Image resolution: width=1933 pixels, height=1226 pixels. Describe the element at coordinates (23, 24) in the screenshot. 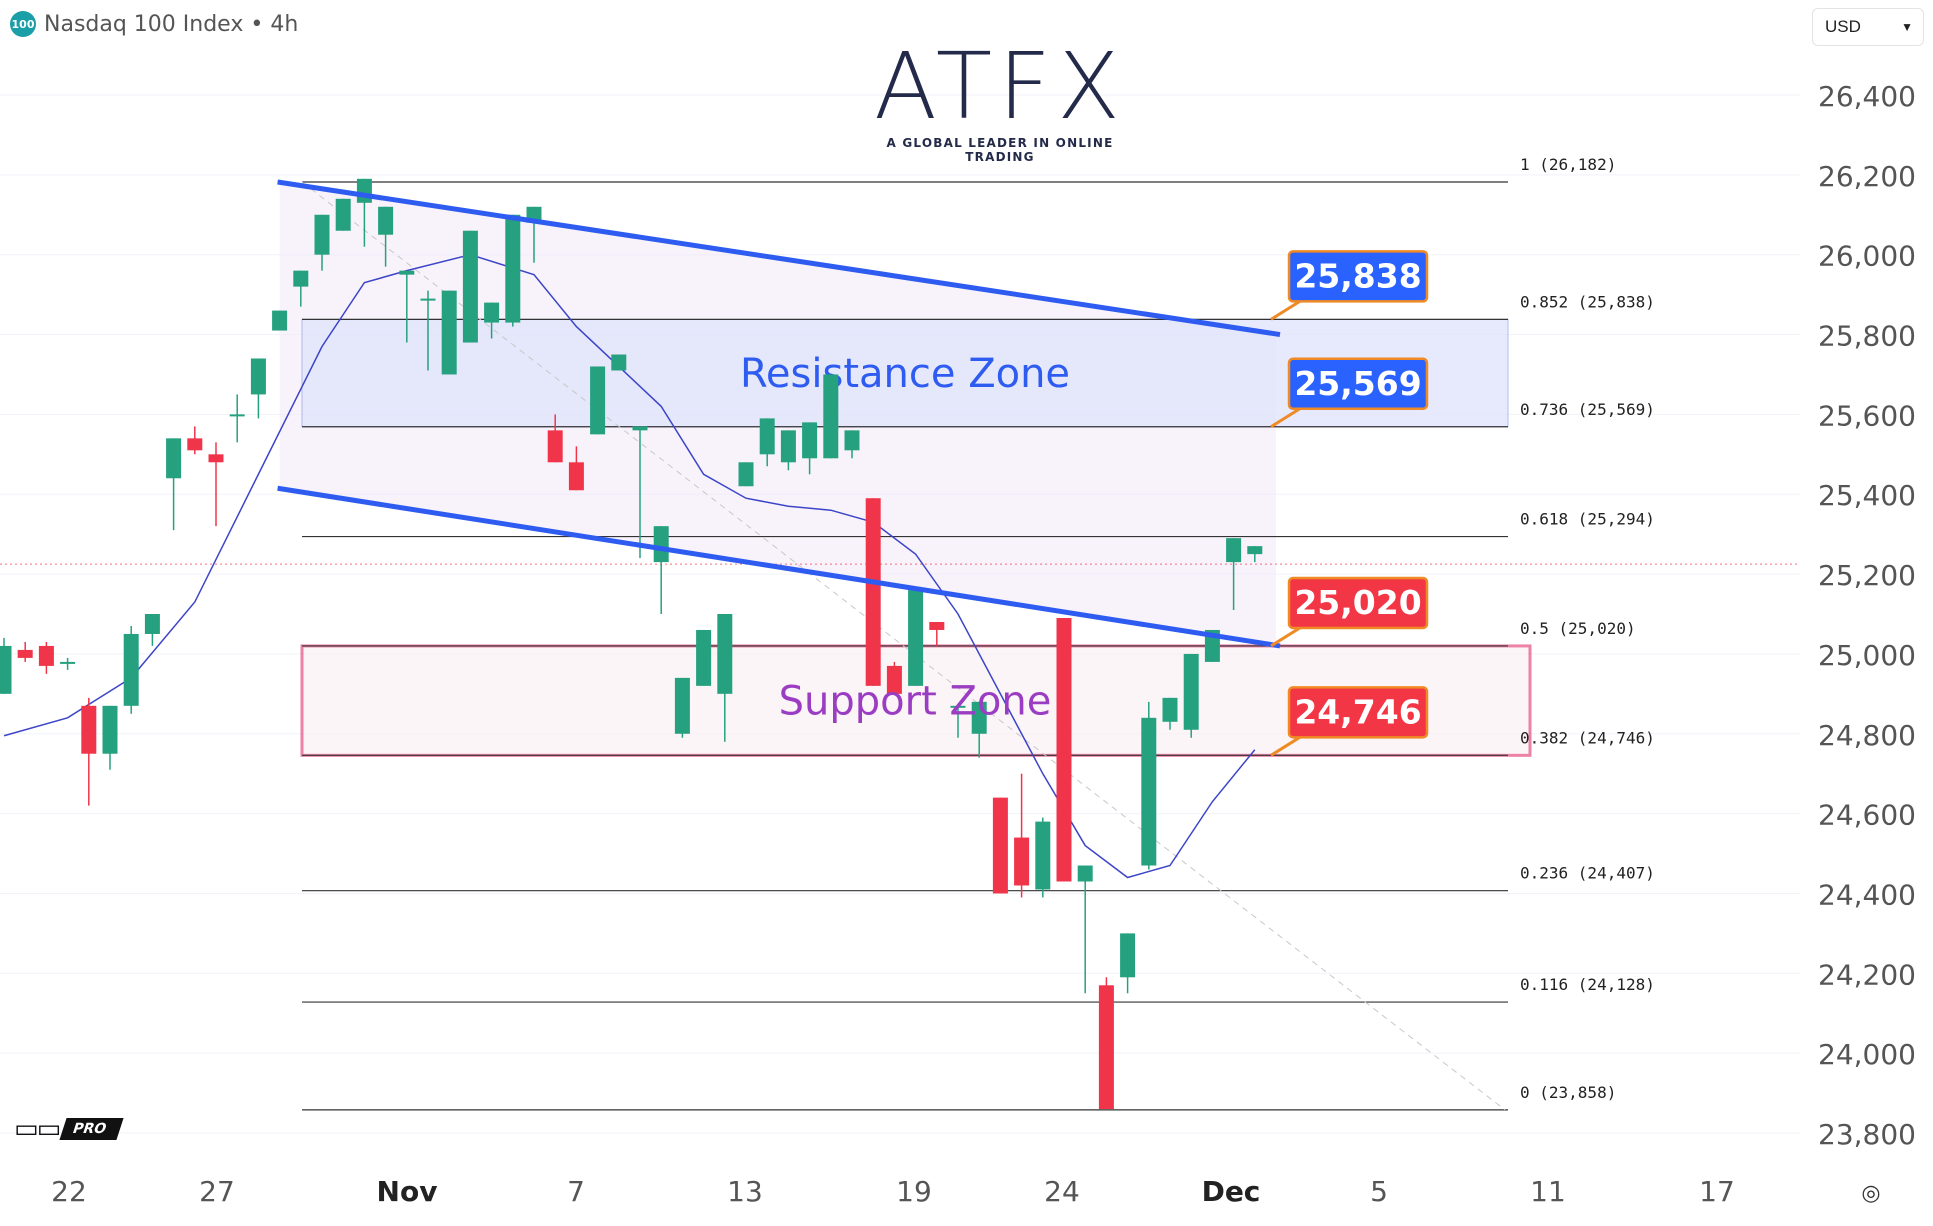

I see `symbol-badge: 100` at that location.